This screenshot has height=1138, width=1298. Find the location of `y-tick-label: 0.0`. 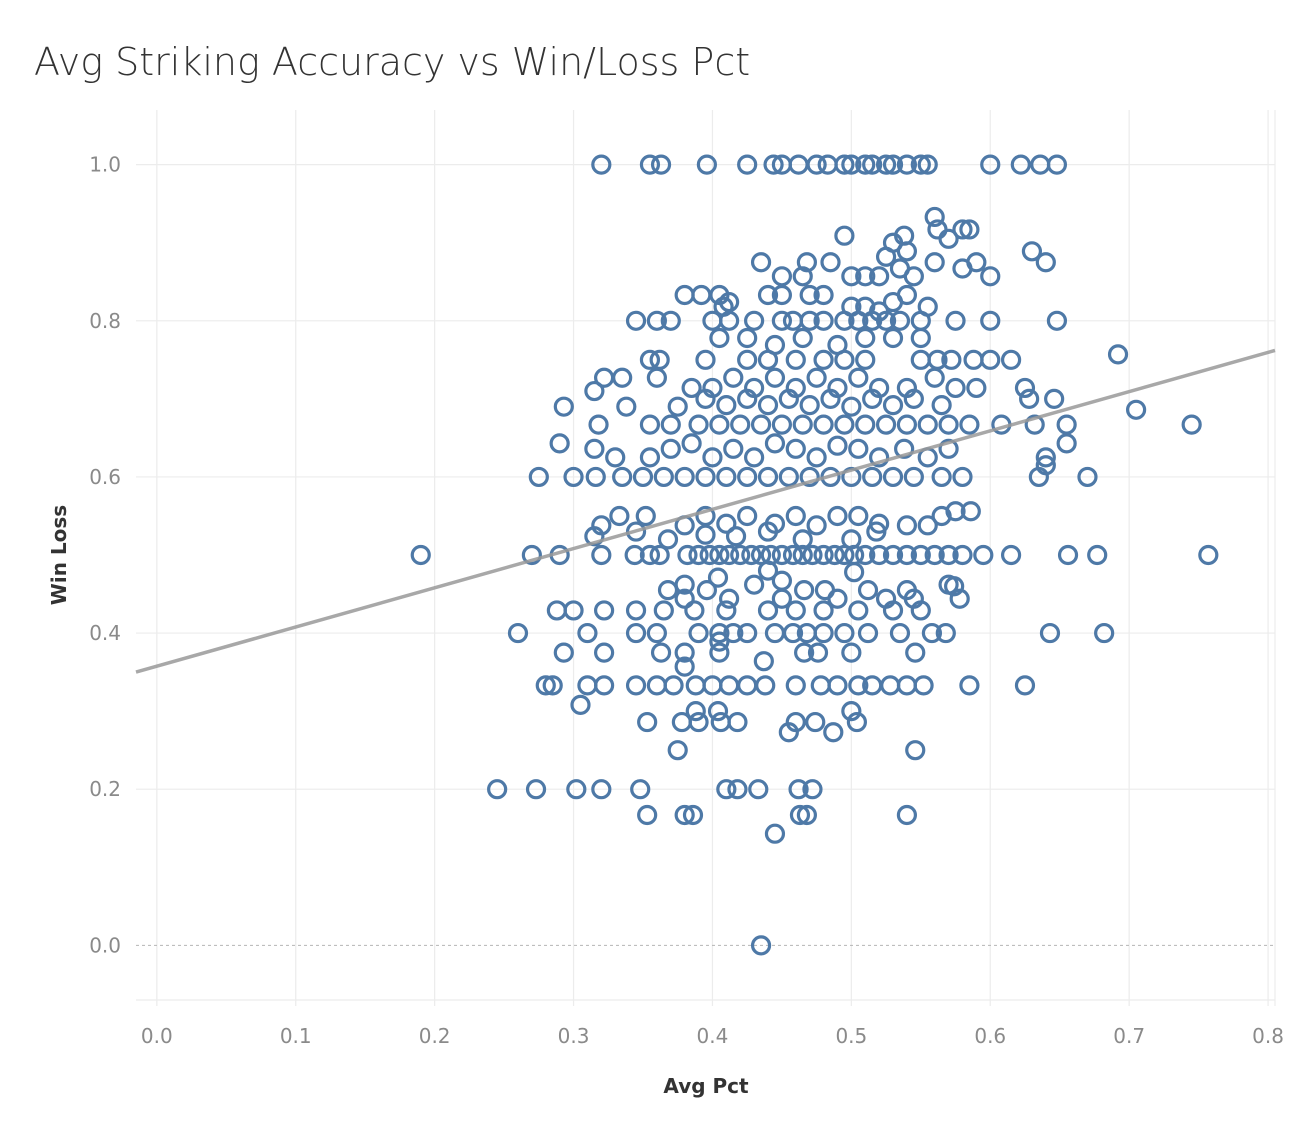

y-tick-label: 0.0 is located at coordinates (105, 945).